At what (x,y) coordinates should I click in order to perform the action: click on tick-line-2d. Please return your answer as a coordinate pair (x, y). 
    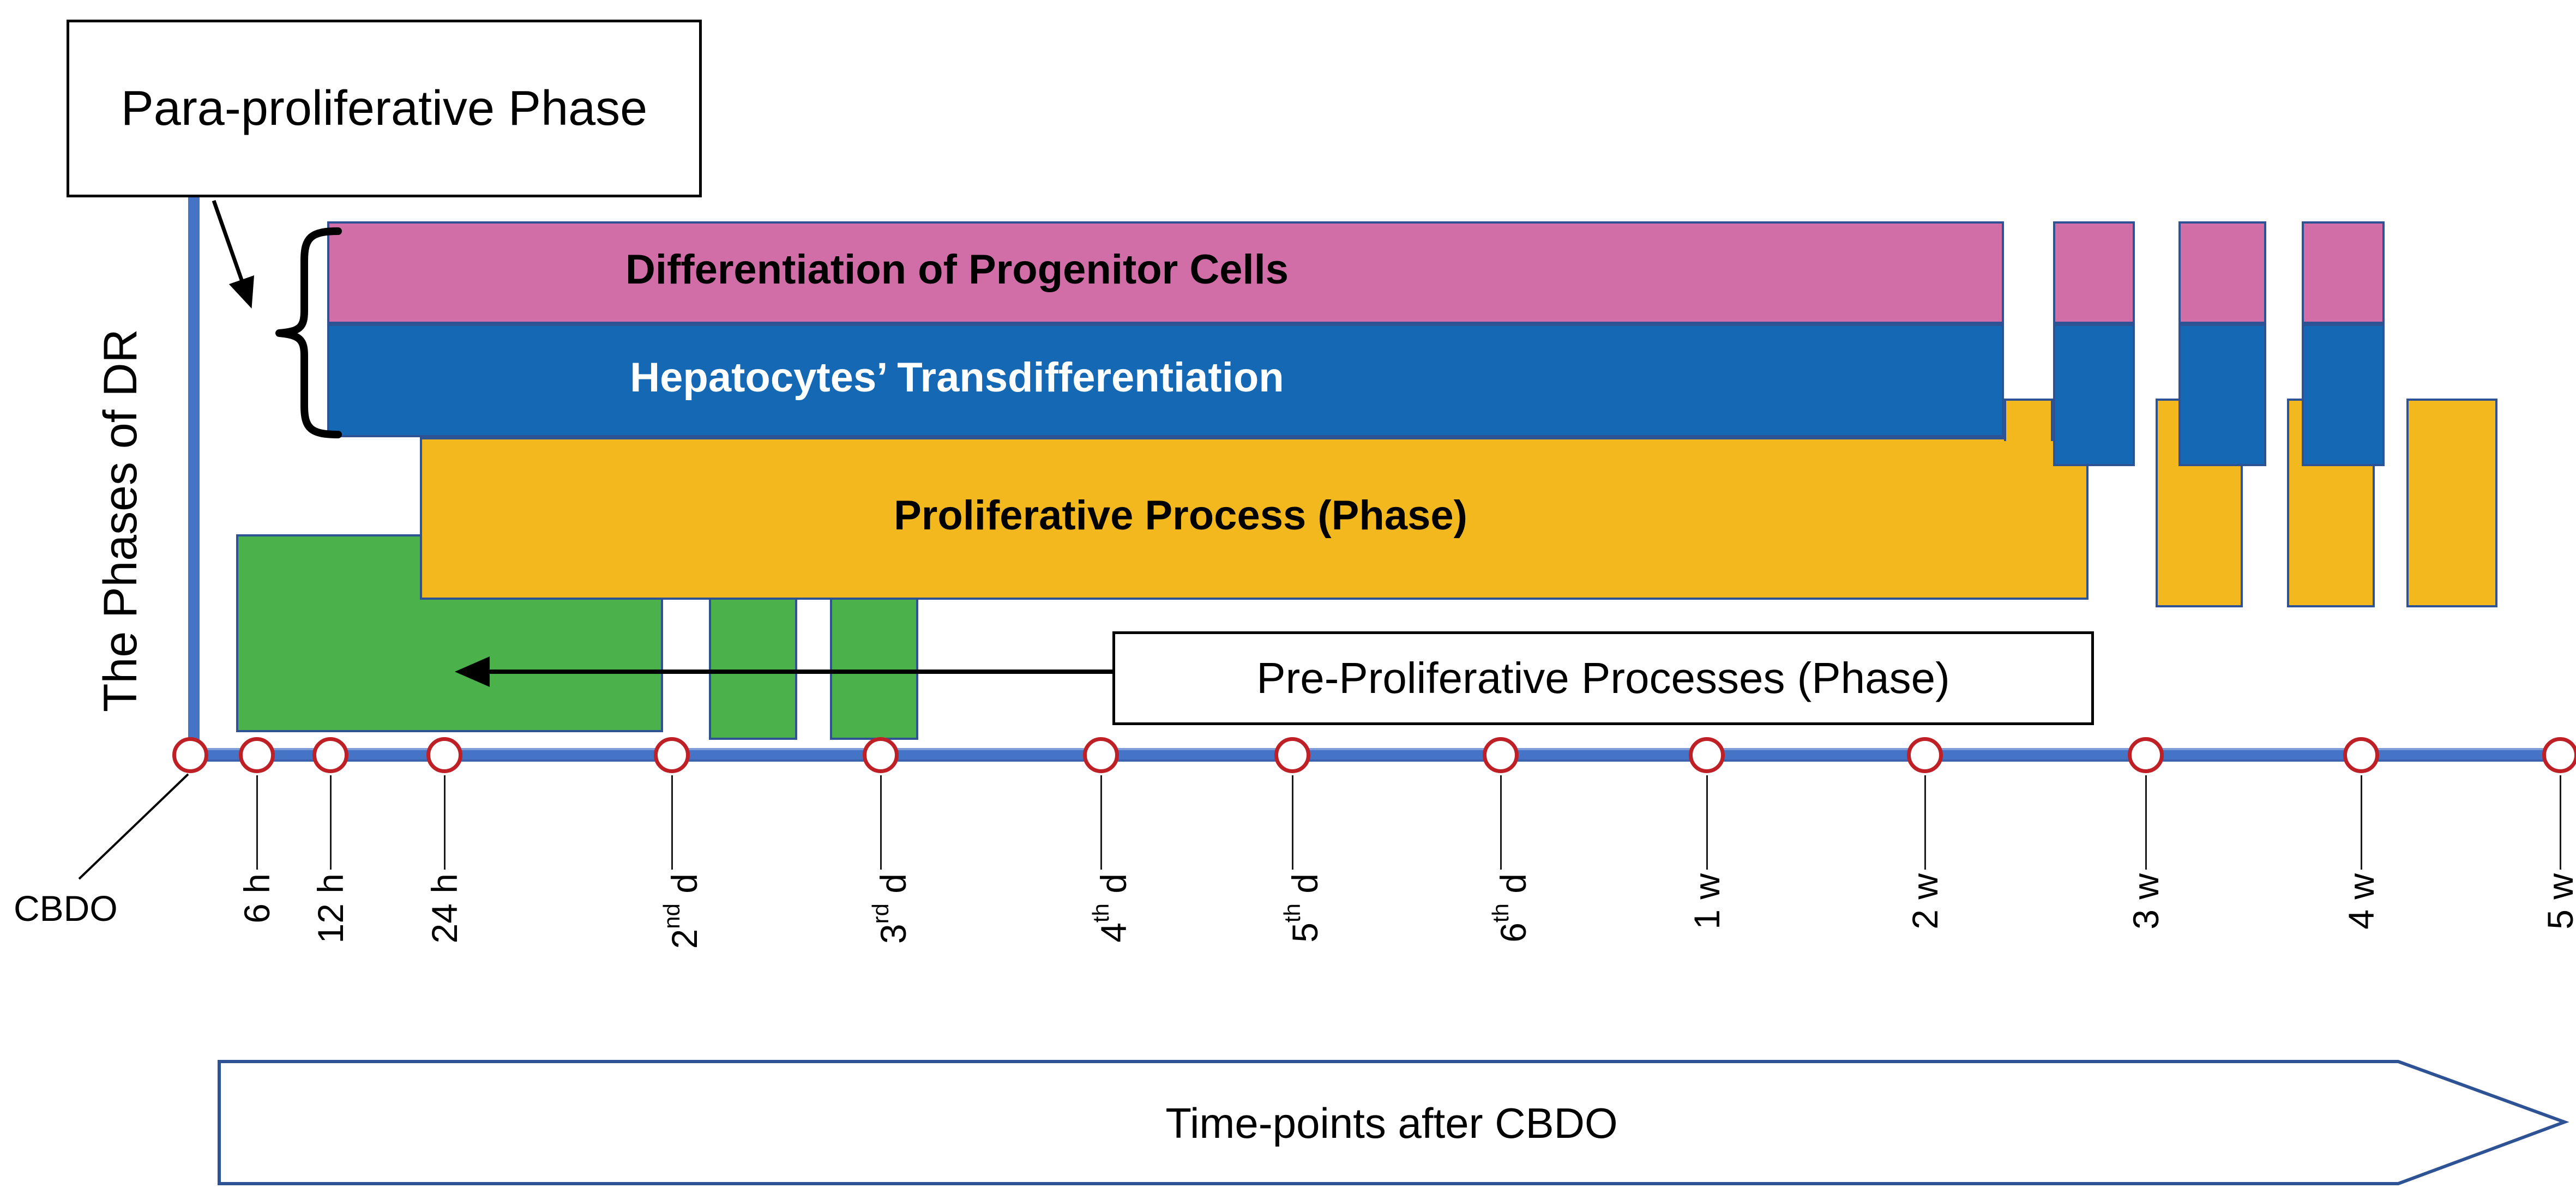
    Looking at the image, I should click on (672, 822).